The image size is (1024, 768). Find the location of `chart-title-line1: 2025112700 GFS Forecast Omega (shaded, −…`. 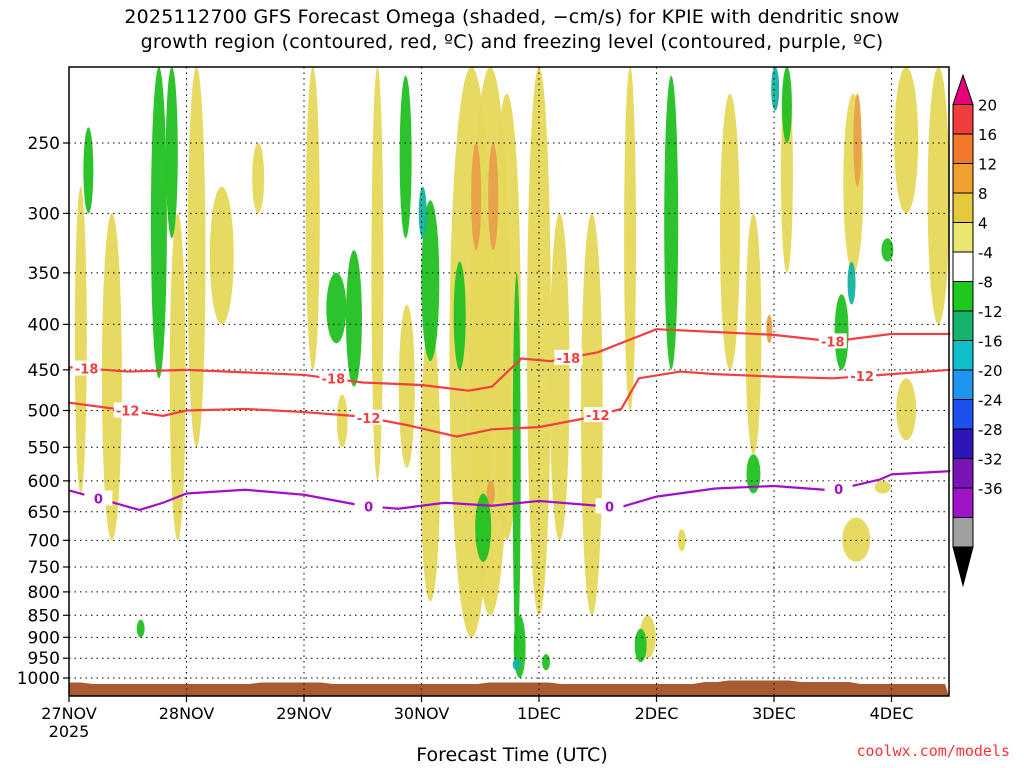

chart-title-line1: 2025112700 GFS Forecast Omega (shaded, −… is located at coordinates (512, 17).